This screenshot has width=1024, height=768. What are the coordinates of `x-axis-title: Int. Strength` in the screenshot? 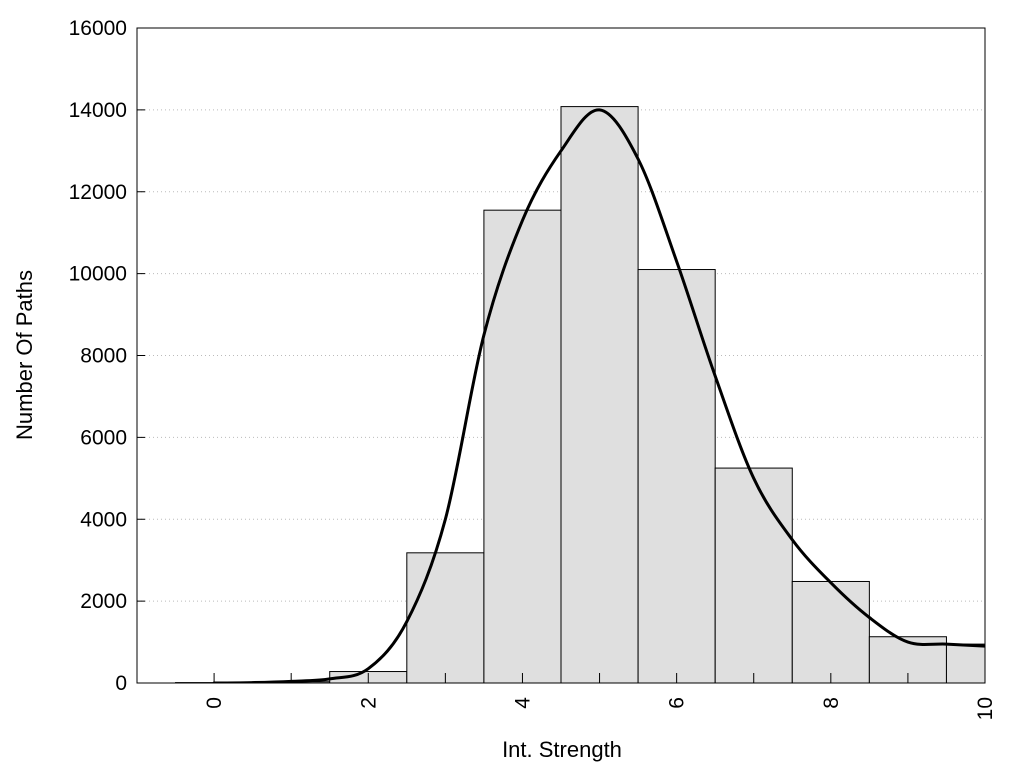 It's located at (562, 749).